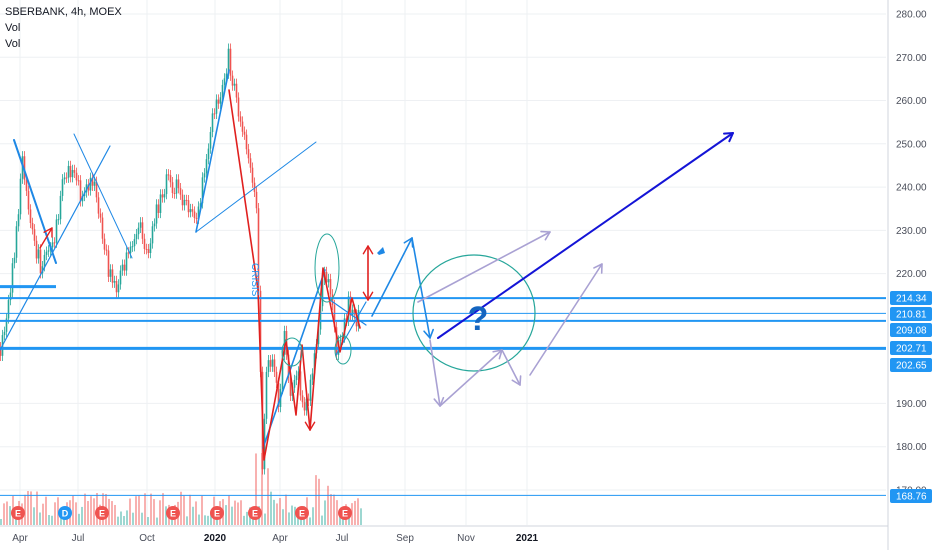 This screenshot has height=555, width=932. What do you see at coordinates (478, 319) in the screenshot?
I see `question-mark-icon: ?` at bounding box center [478, 319].